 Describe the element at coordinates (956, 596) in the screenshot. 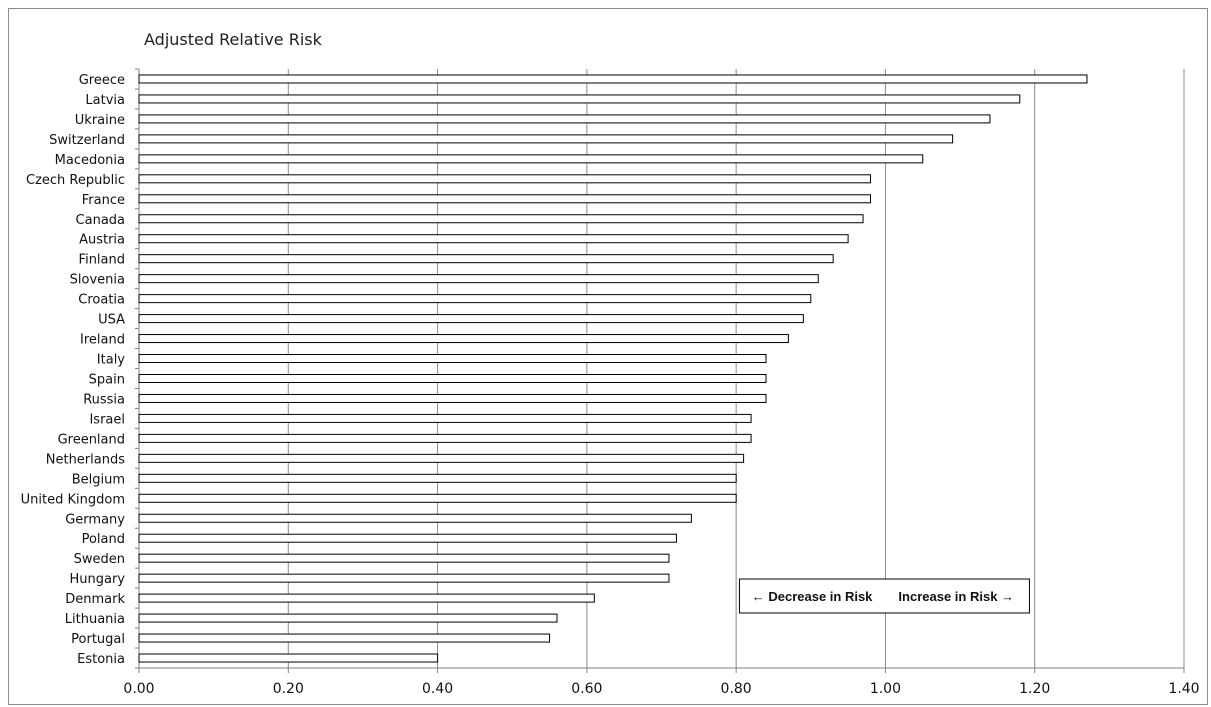

I see `annotation-increase-label: Increase in Risk →` at that location.